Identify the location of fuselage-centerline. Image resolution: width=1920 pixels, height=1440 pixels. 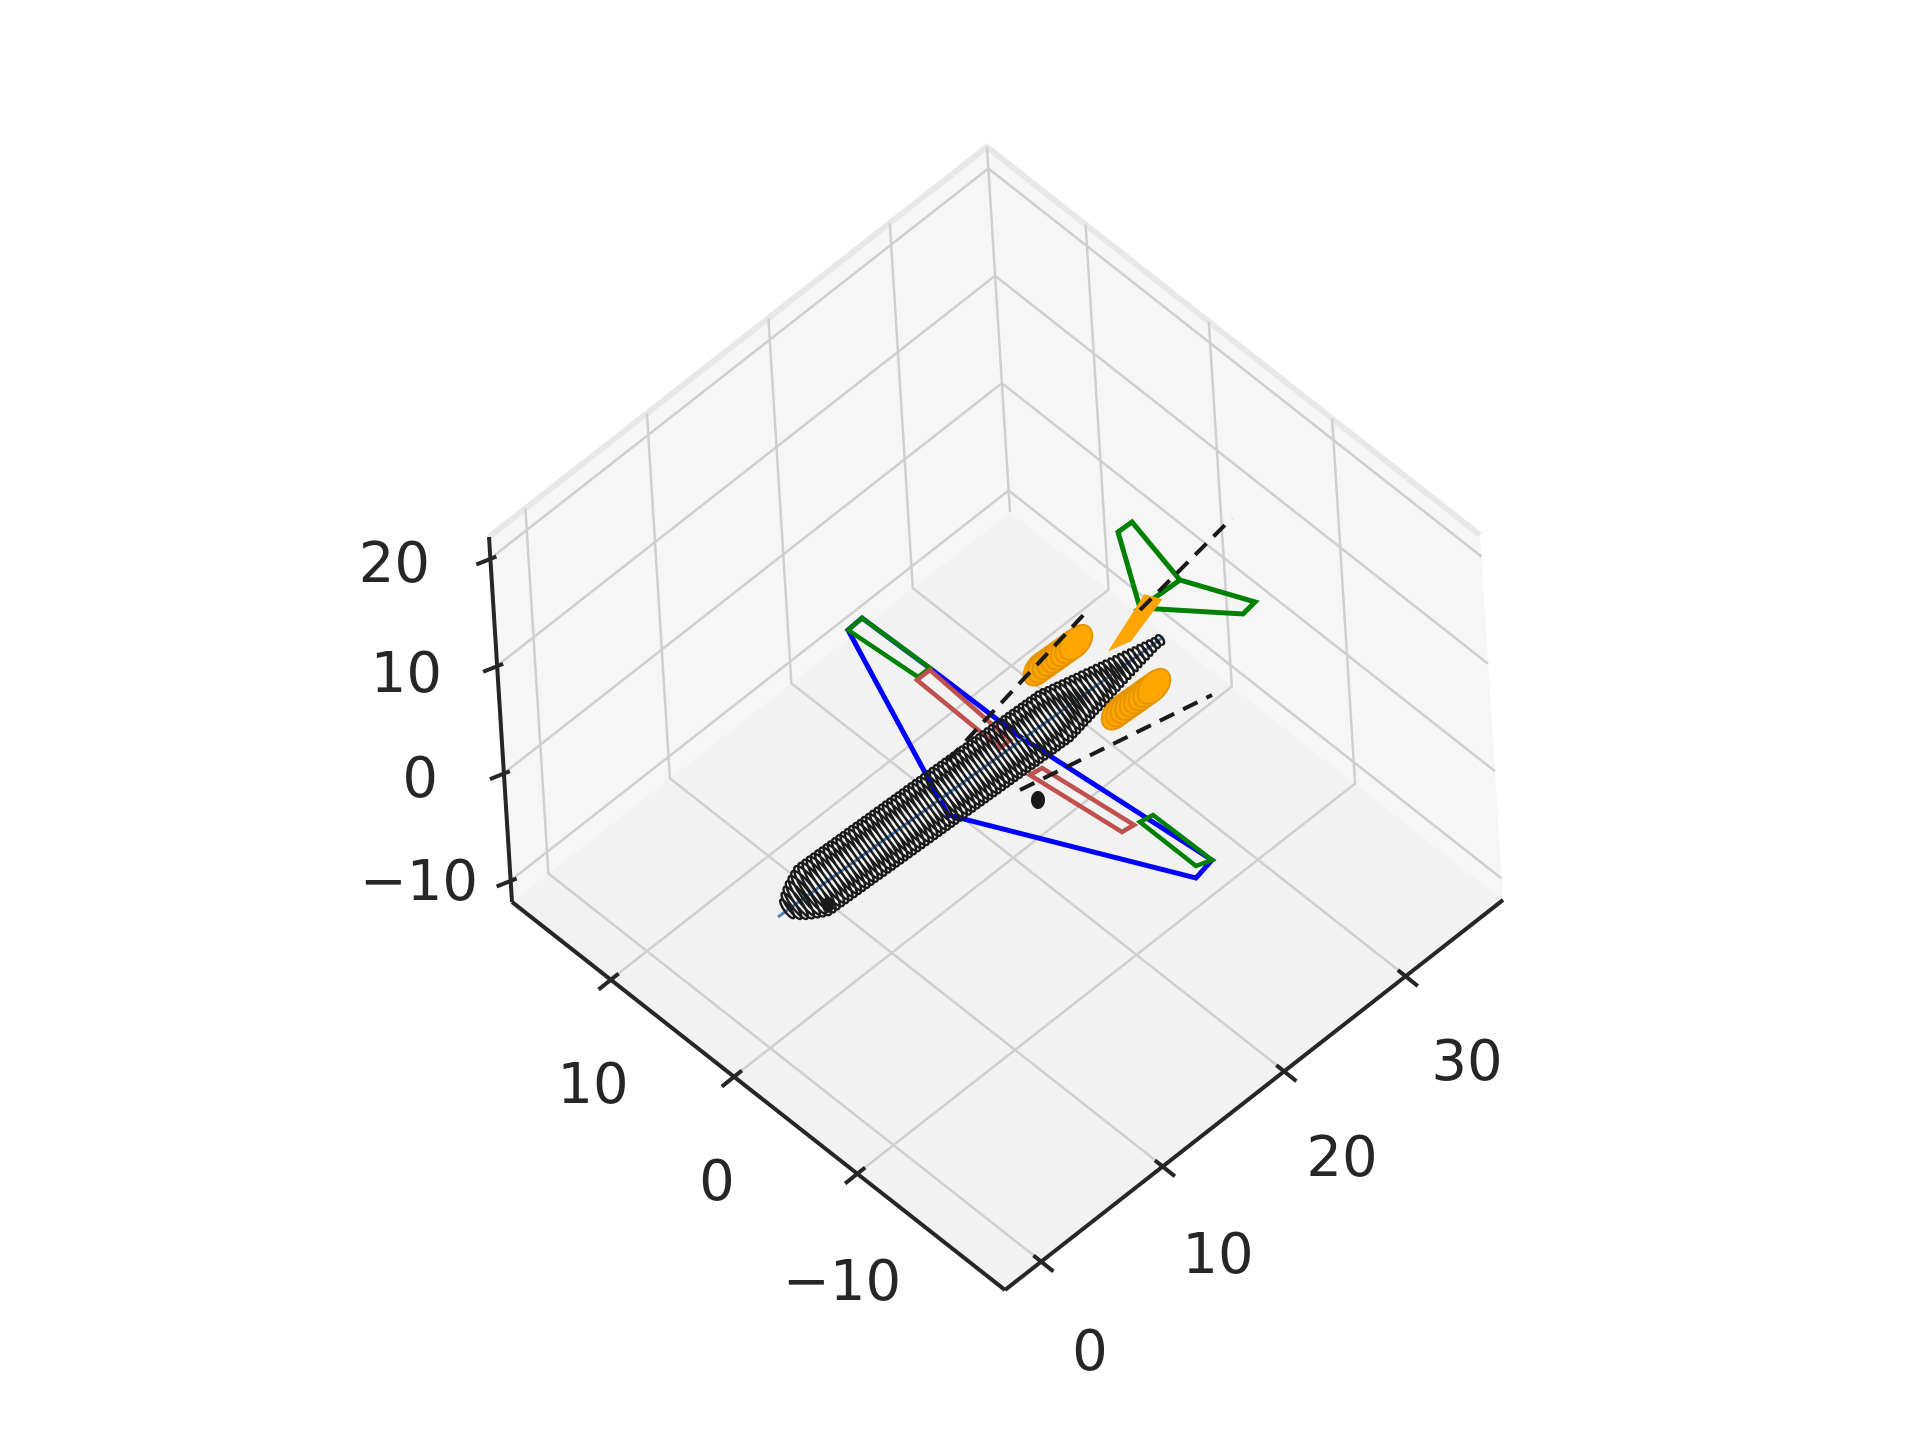
(970, 777).